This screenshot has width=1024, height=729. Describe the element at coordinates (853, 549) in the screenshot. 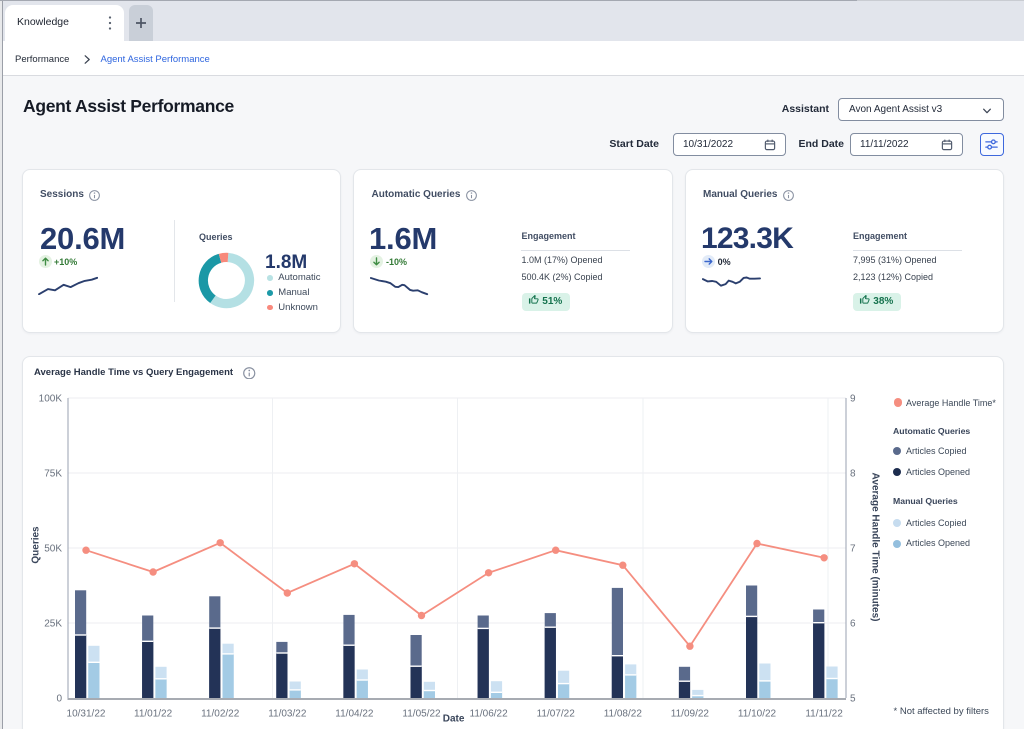

I see `svg-text: 7` at that location.